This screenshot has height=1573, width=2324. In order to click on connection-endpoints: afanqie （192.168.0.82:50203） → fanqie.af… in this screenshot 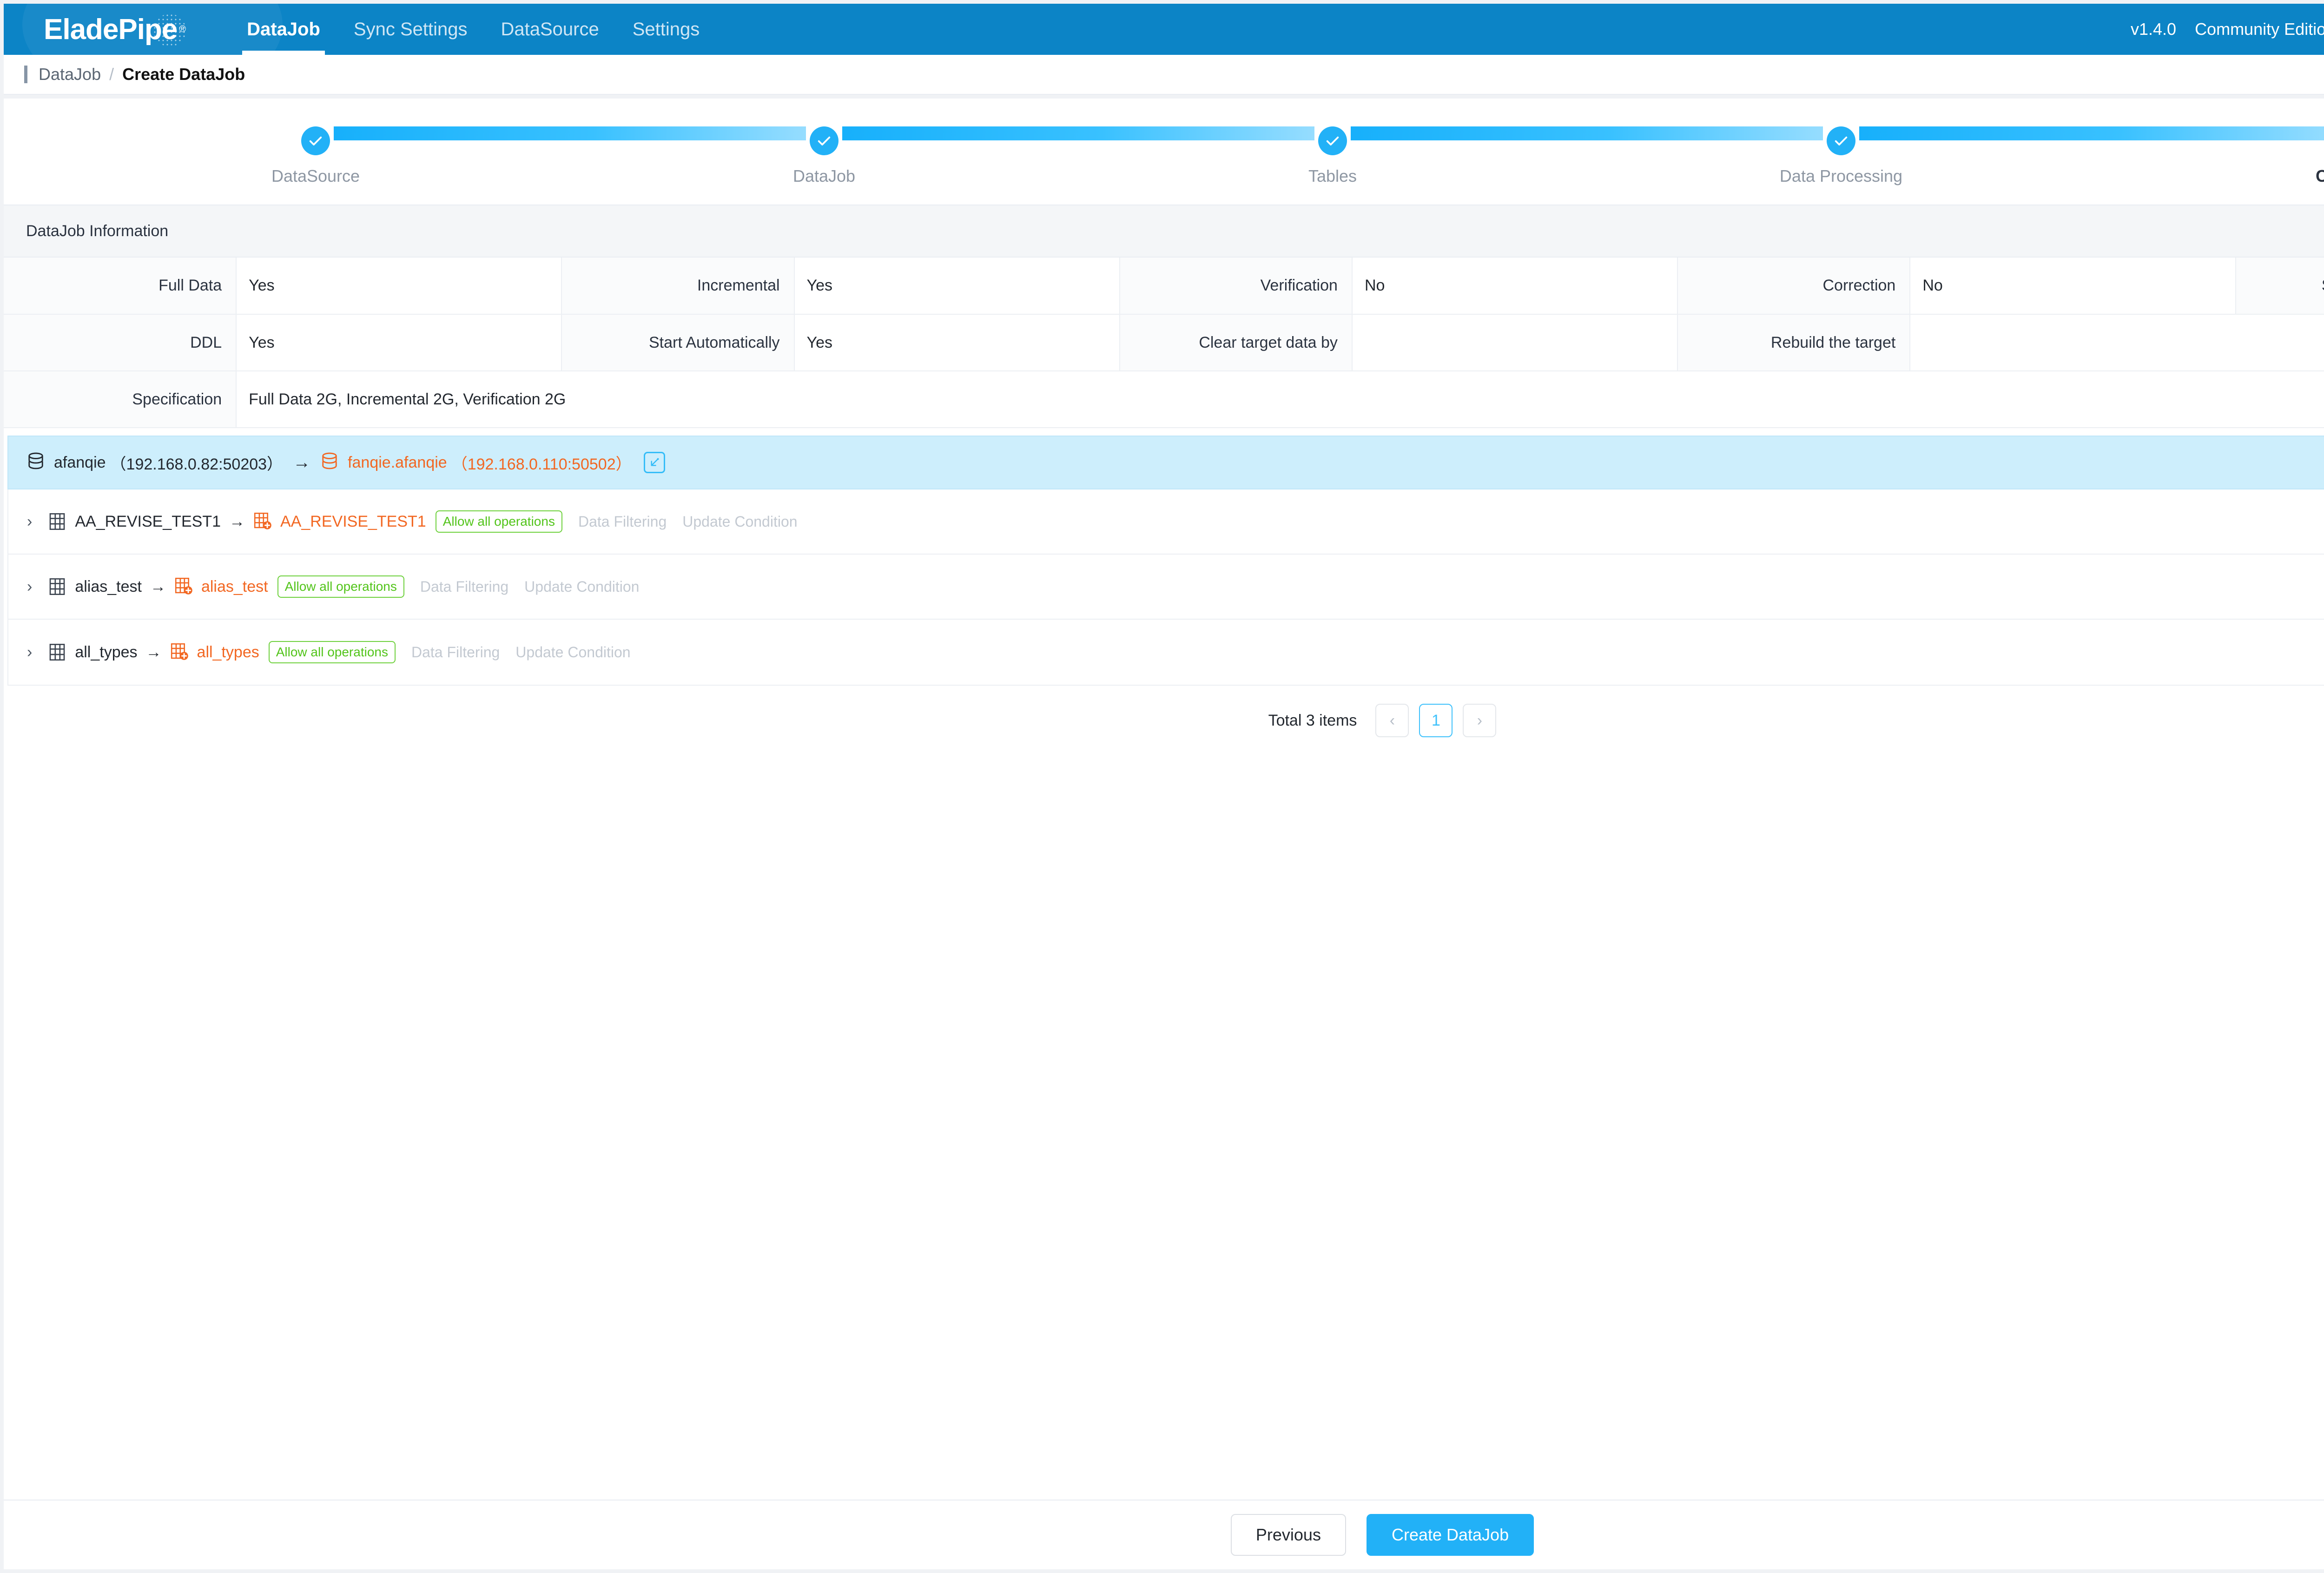, I will do `click(1175, 463)`.